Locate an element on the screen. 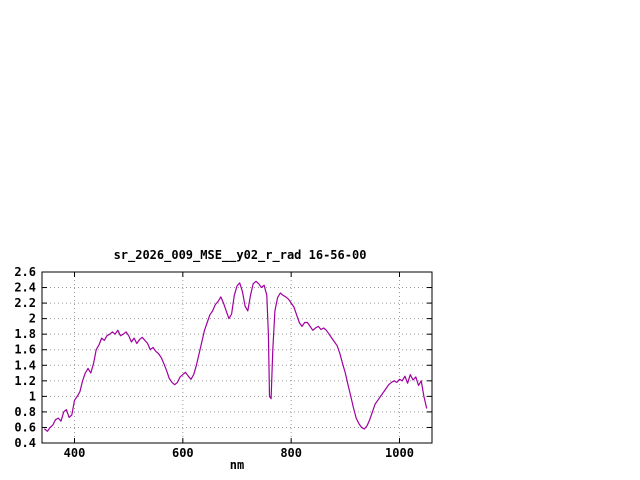 The image size is (640, 480). y-tick-label: 0.4 is located at coordinates (25, 443).